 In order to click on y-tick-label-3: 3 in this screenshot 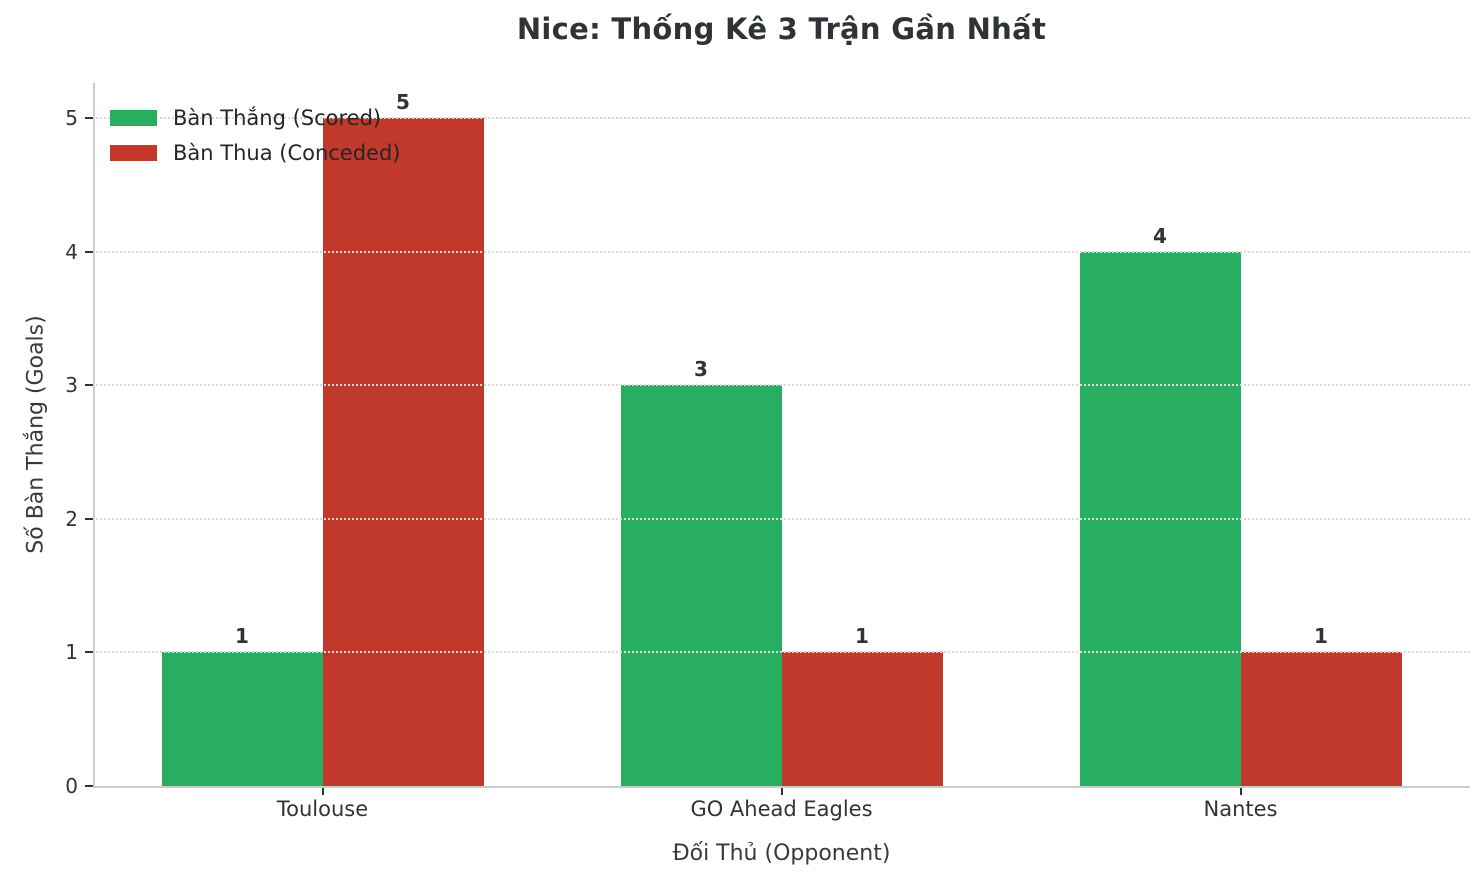, I will do `click(71, 385)`.